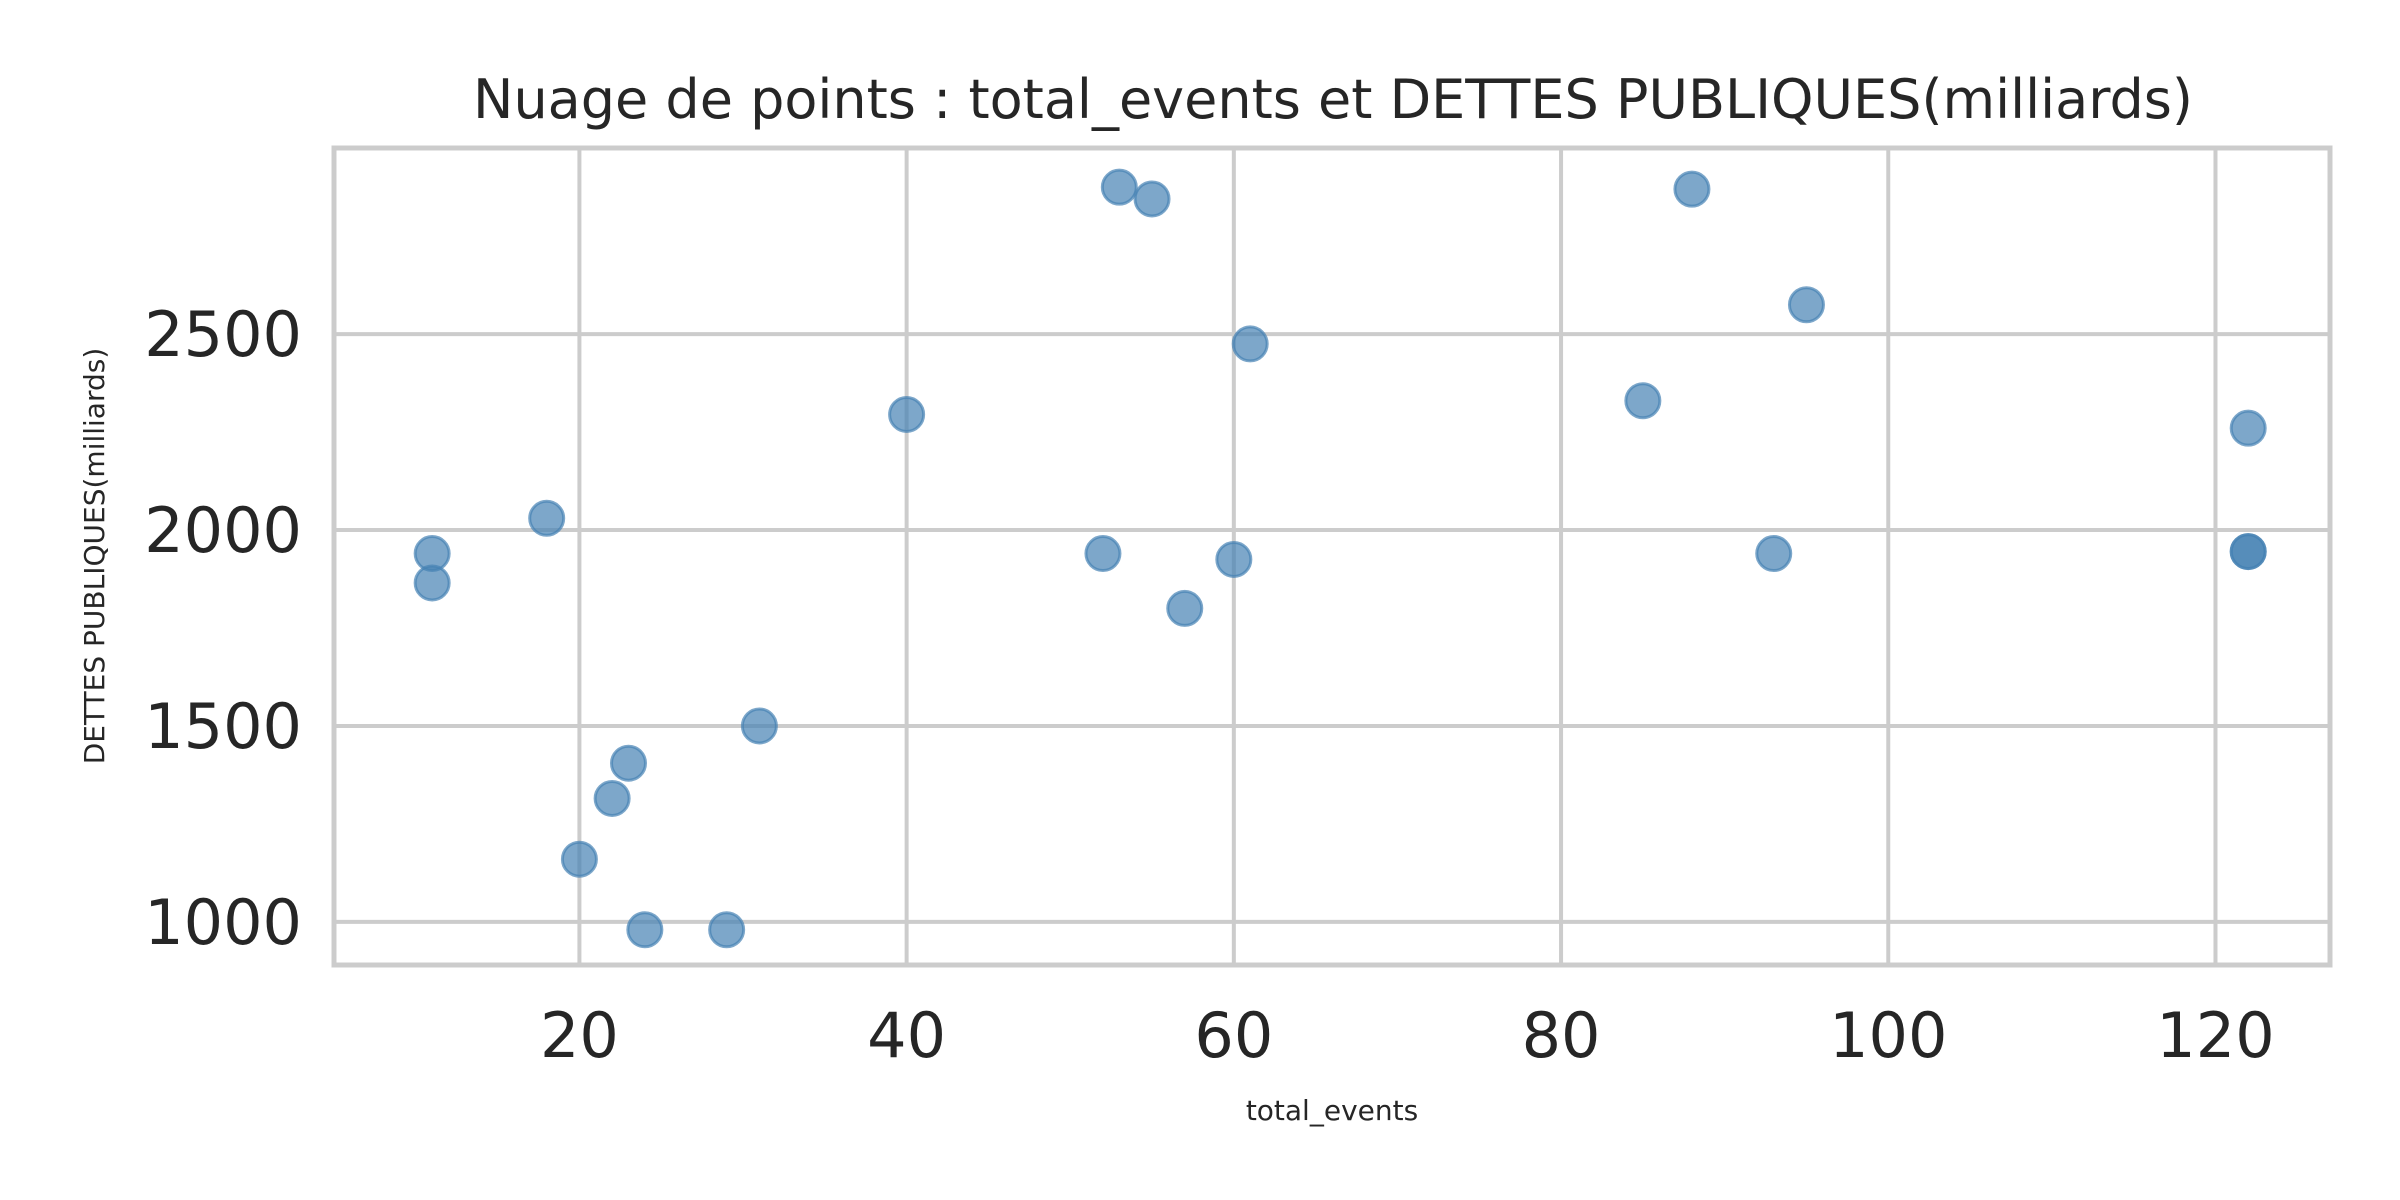 The width and height of the screenshot is (2400, 1200). What do you see at coordinates (1561, 1035) in the screenshot?
I see `x-tick-label: 80` at bounding box center [1561, 1035].